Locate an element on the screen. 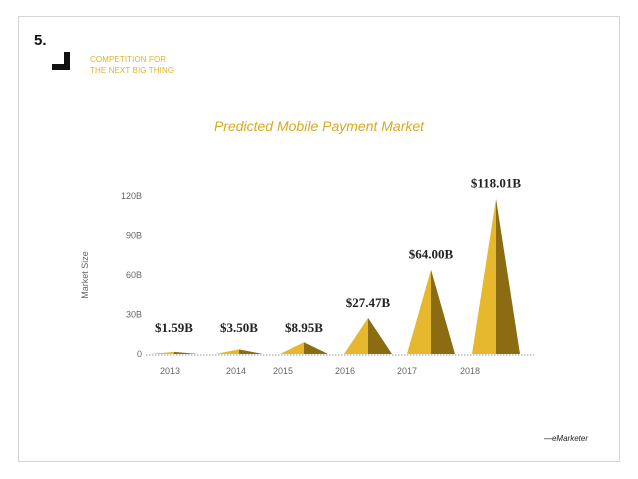 The height and width of the screenshot is (479, 638). x-tick-label: 2014 is located at coordinates (236, 371).